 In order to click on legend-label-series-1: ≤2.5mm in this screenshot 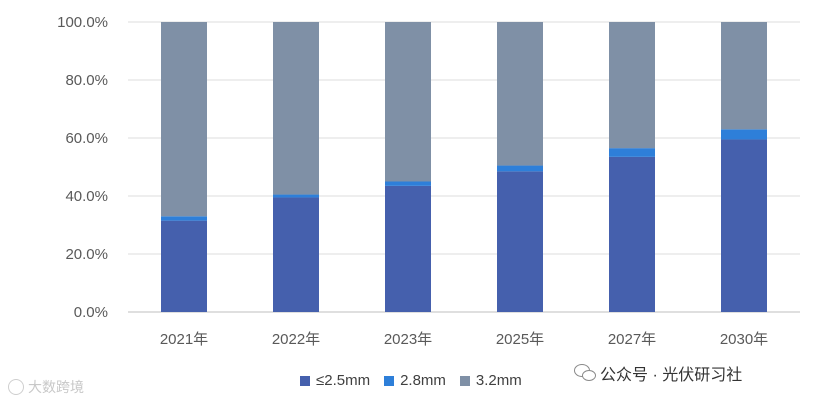, I will do `click(343, 380)`.